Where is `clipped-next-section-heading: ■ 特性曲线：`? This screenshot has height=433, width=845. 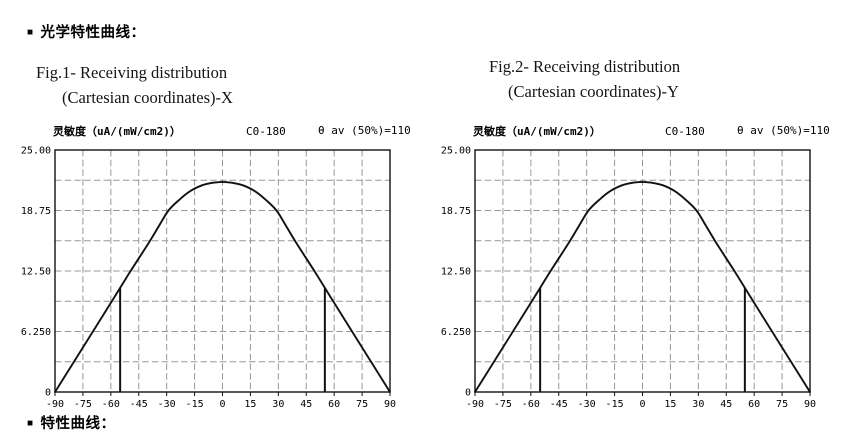
clipped-next-section-heading: ■ 特性曲线： is located at coordinates (71, 422).